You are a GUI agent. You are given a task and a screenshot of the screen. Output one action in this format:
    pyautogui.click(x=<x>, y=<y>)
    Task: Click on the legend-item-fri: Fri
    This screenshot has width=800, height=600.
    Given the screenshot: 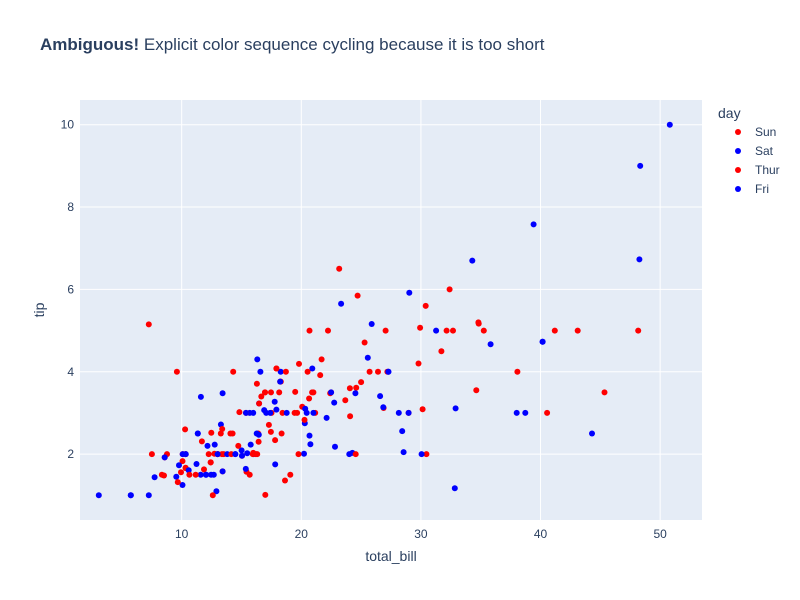 What is the action you would take?
    pyautogui.click(x=752, y=189)
    